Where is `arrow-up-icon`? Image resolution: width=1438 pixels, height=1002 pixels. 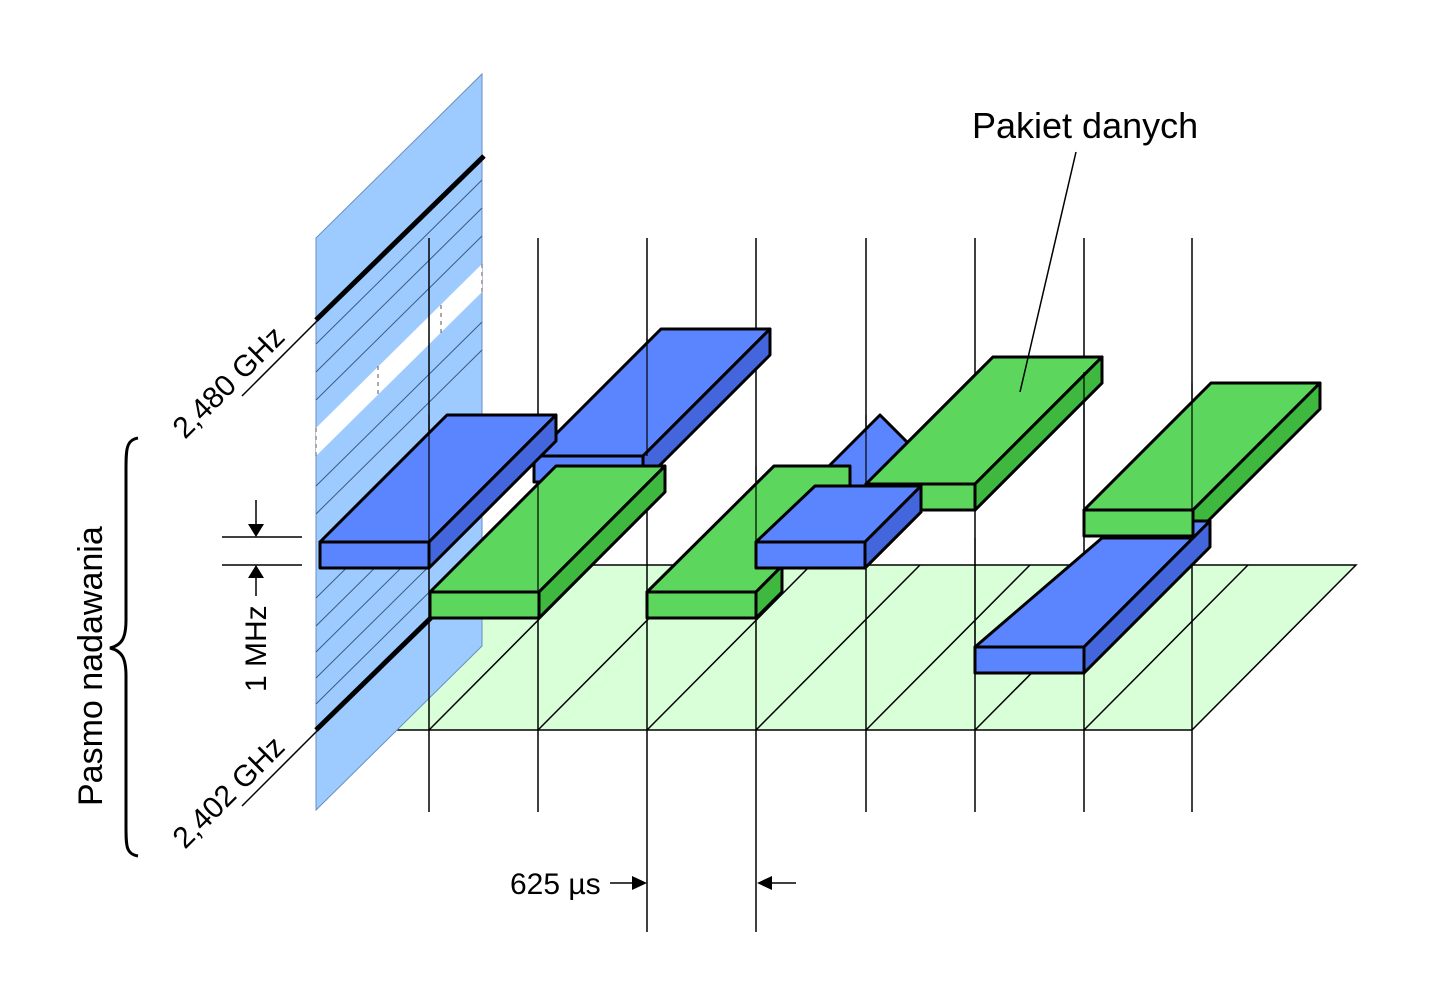 arrow-up-icon is located at coordinates (256, 571).